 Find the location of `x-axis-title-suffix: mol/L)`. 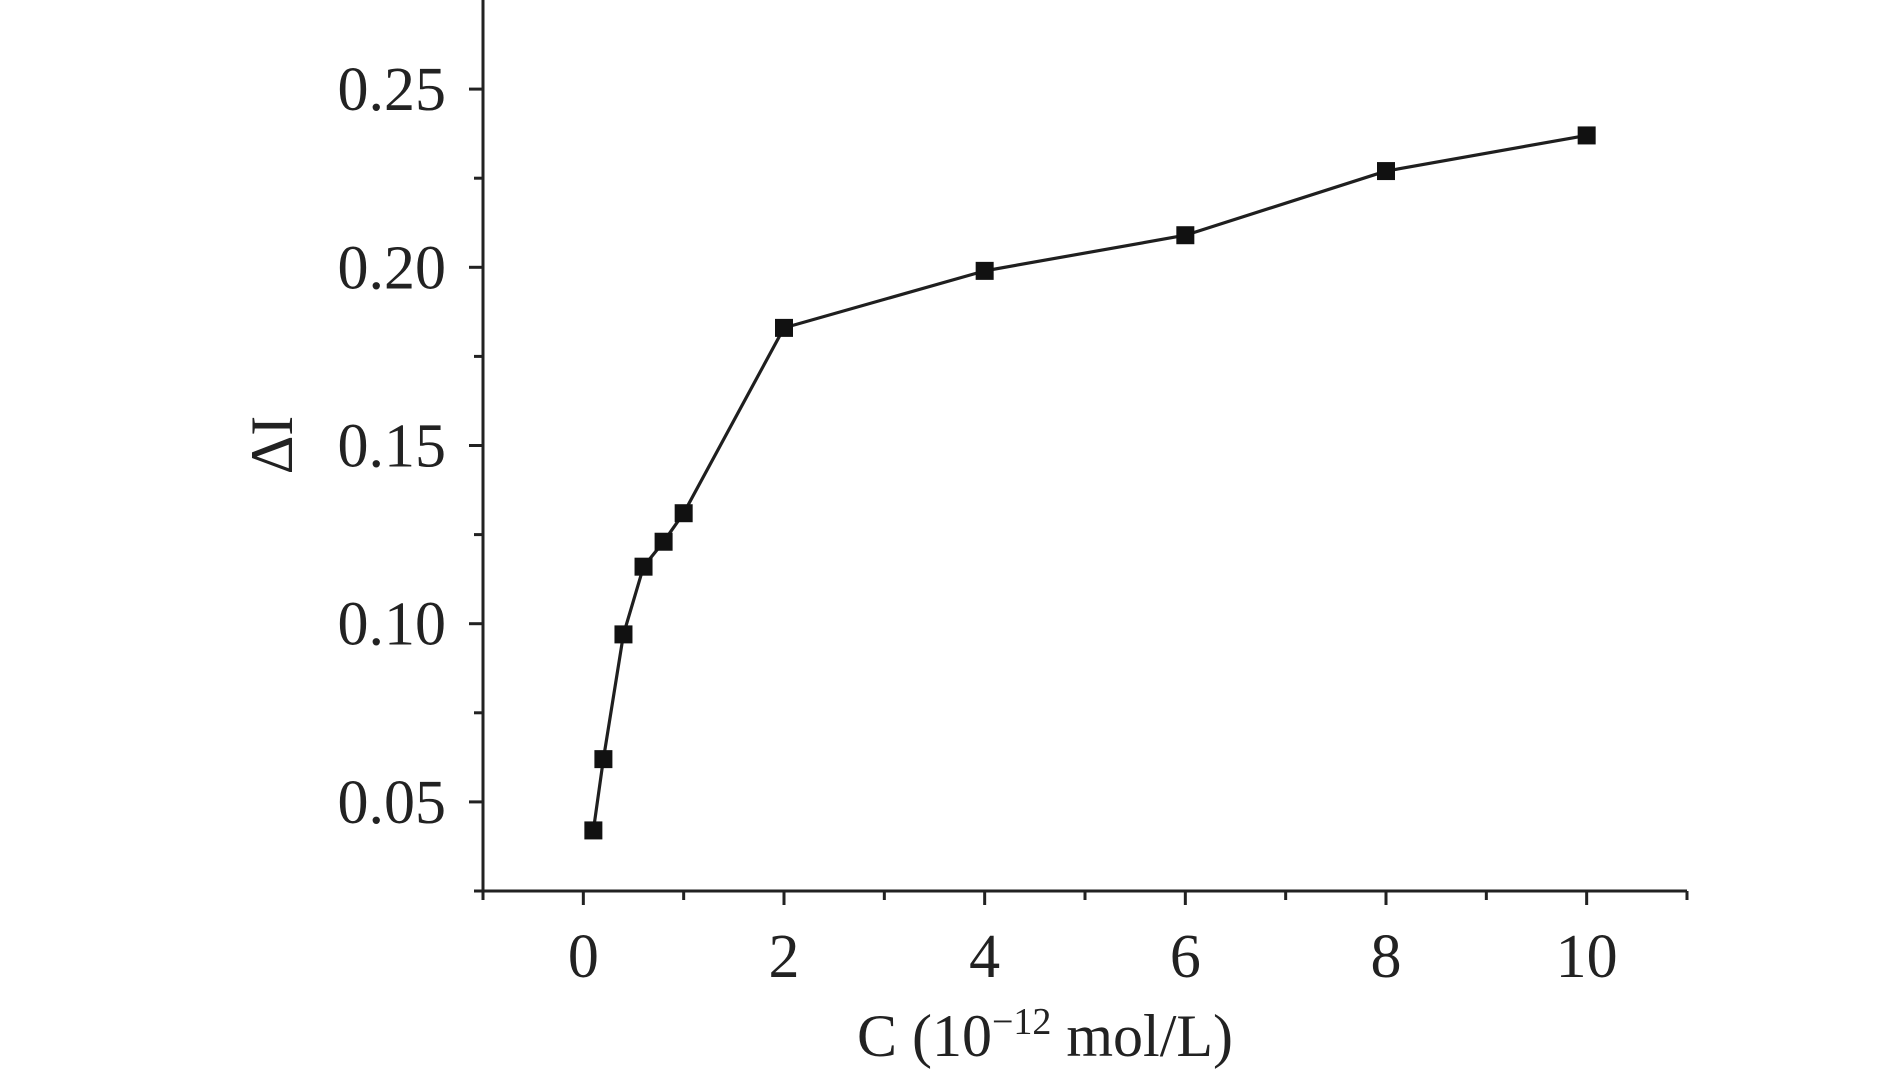

x-axis-title-suffix: mol/L) is located at coordinates (1142, 1036).